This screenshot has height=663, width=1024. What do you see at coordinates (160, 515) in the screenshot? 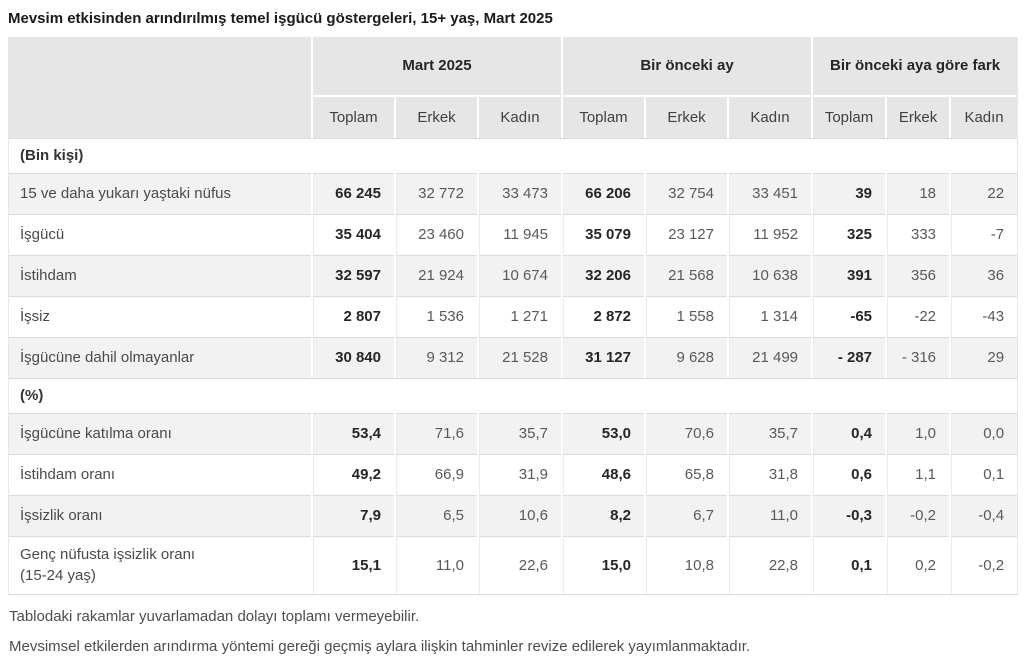
I see `row-label: İşsizlik oranı` at bounding box center [160, 515].